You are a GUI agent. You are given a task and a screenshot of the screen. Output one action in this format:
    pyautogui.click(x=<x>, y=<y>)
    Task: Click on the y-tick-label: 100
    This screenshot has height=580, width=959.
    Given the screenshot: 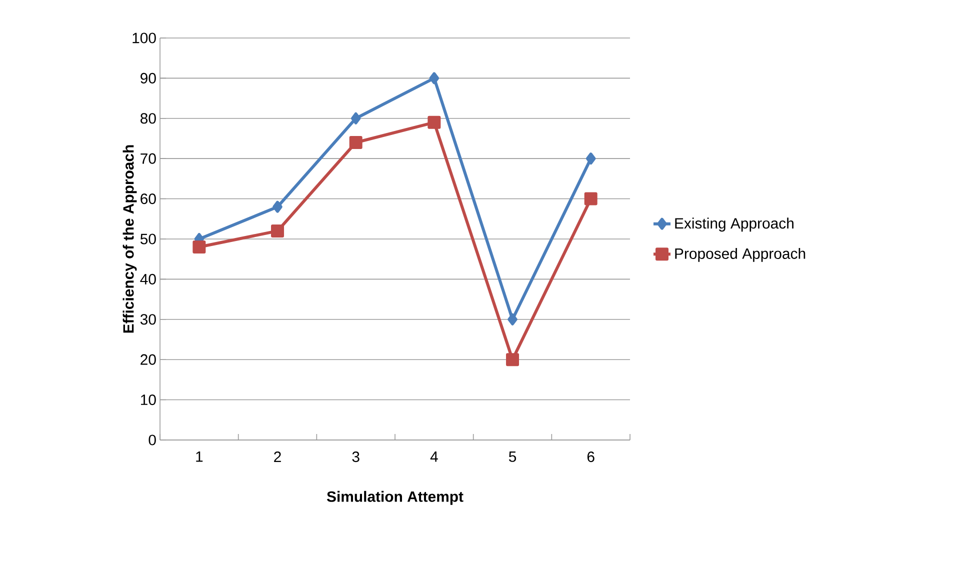 What is the action you would take?
    pyautogui.click(x=144, y=38)
    